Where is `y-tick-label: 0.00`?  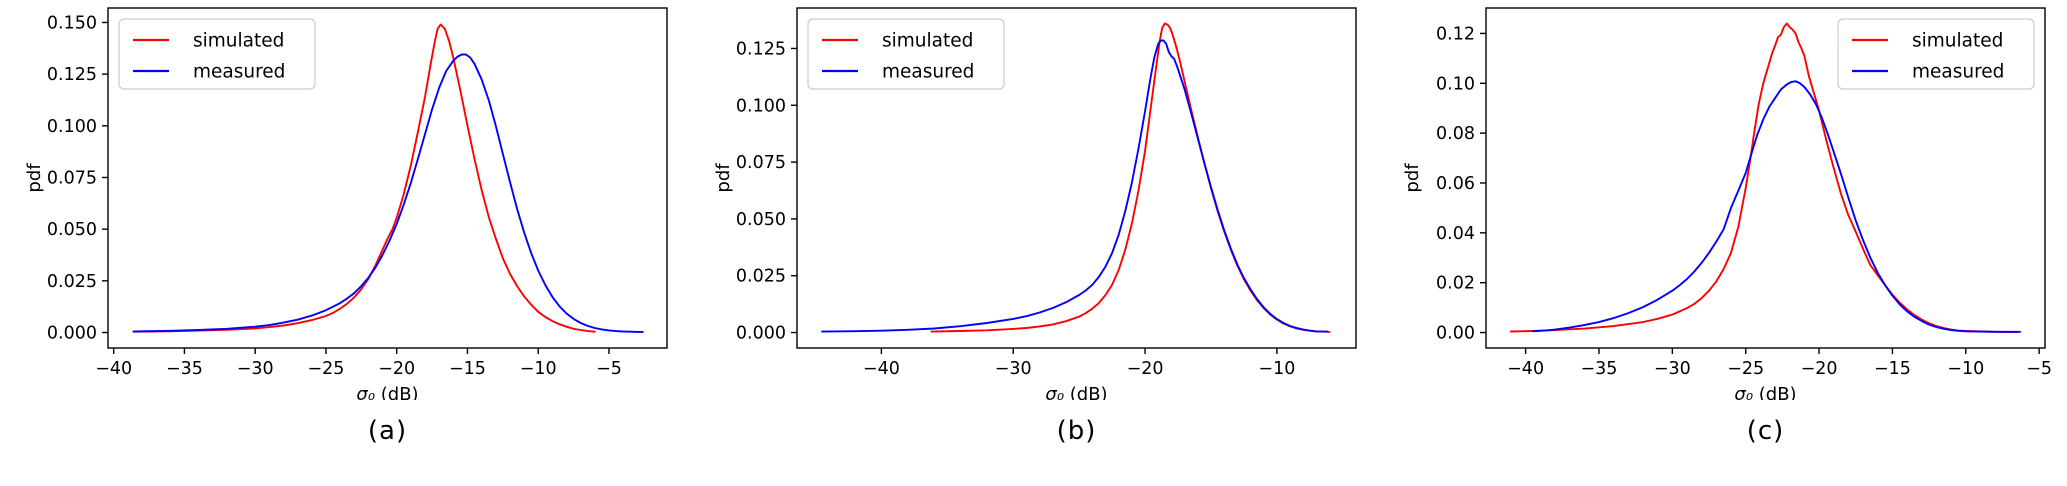
y-tick-label: 0.00 is located at coordinates (1455, 334).